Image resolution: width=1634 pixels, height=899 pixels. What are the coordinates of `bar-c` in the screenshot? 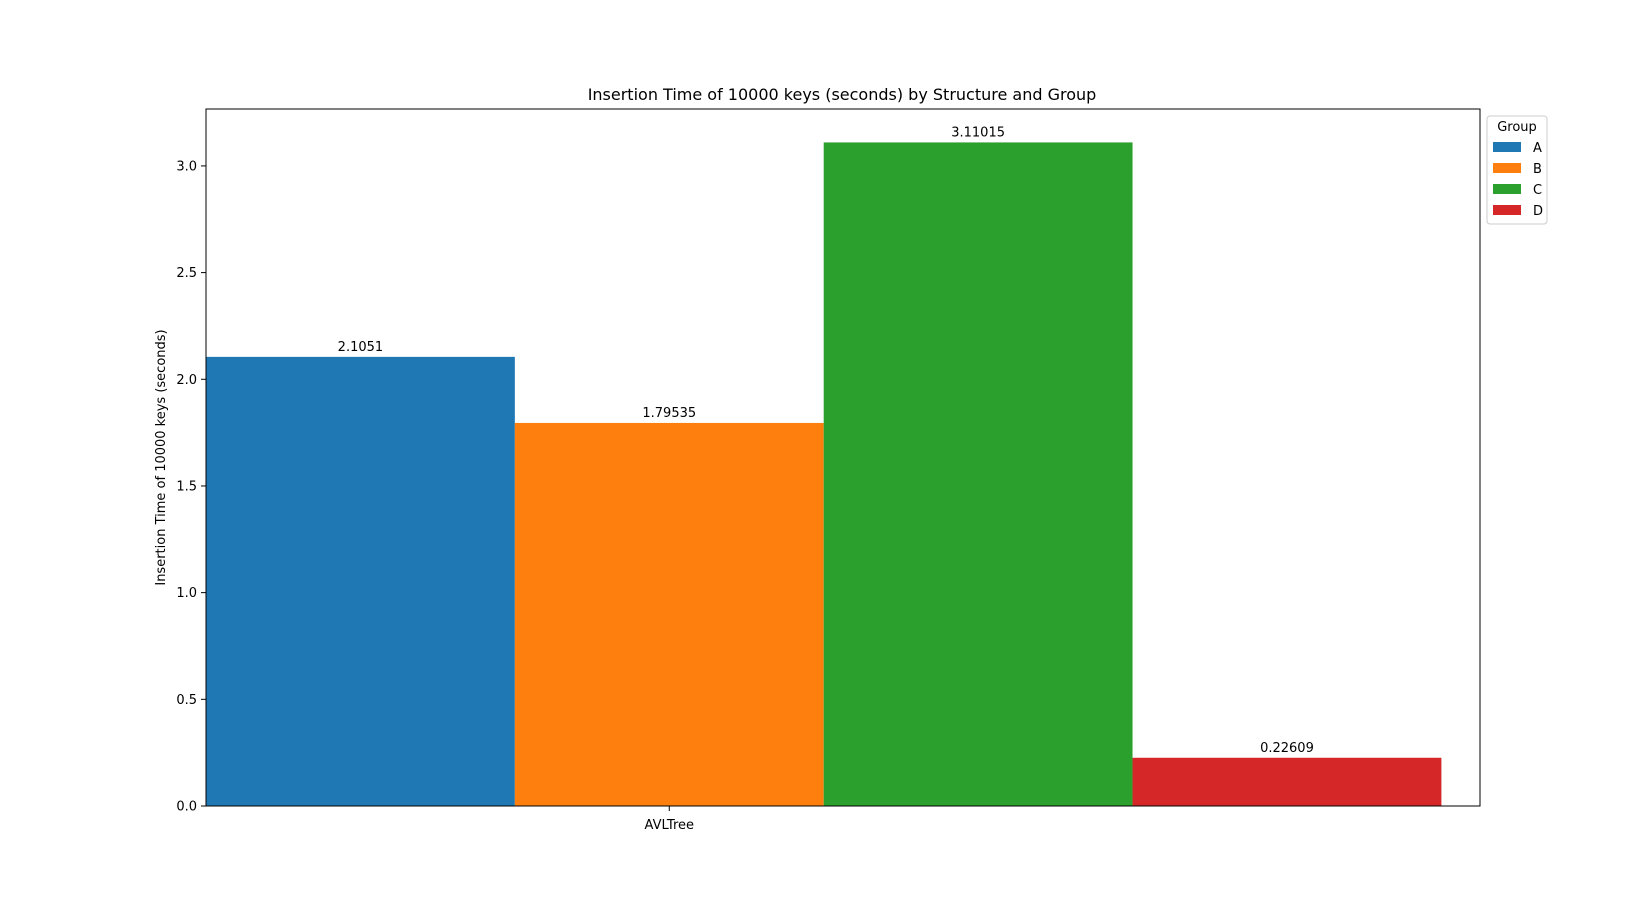 It's located at (978, 474).